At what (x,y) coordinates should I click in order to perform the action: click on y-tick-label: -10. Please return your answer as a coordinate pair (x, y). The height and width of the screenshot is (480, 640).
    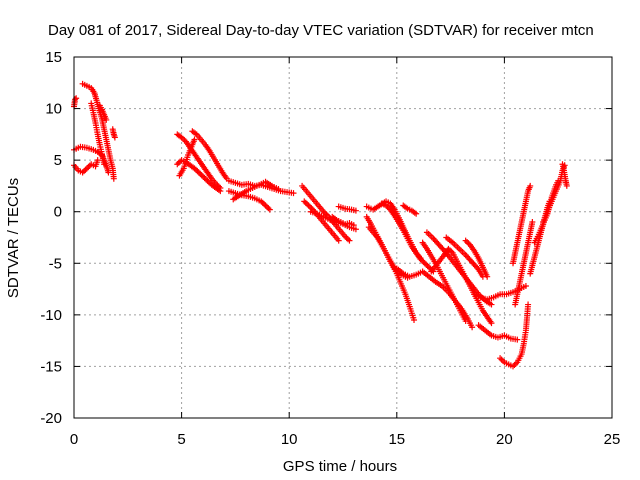
    Looking at the image, I should click on (51, 315).